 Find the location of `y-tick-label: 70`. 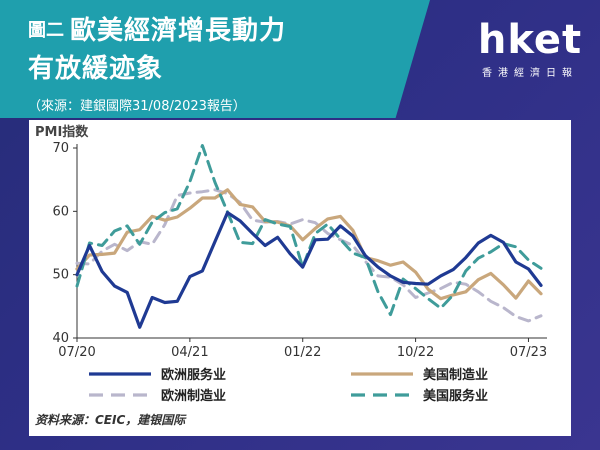

y-tick-label: 70 is located at coordinates (60, 148).